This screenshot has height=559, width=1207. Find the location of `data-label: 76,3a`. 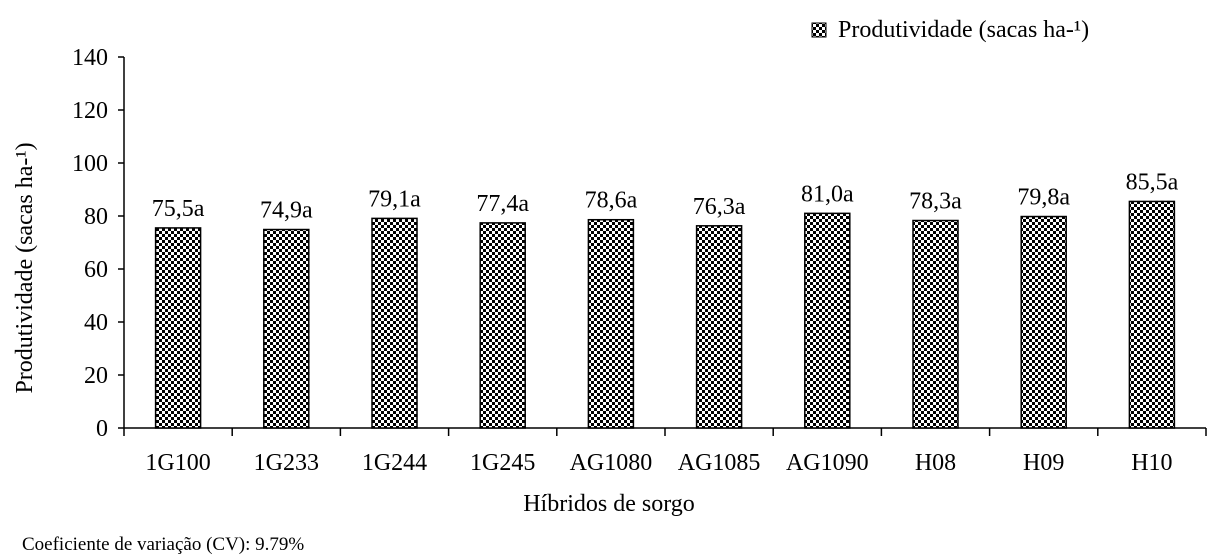

data-label: 76,3a is located at coordinates (719, 207).